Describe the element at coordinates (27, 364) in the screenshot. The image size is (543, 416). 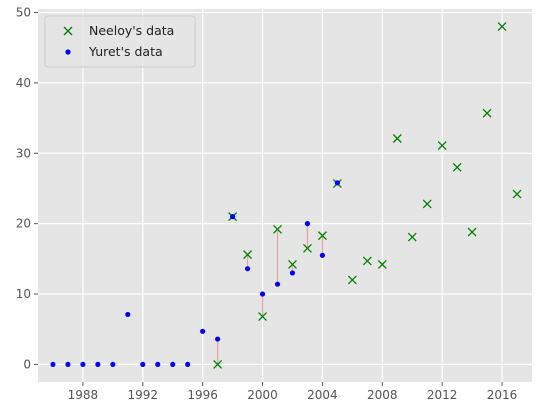
I see `y-tick-label: 0` at that location.